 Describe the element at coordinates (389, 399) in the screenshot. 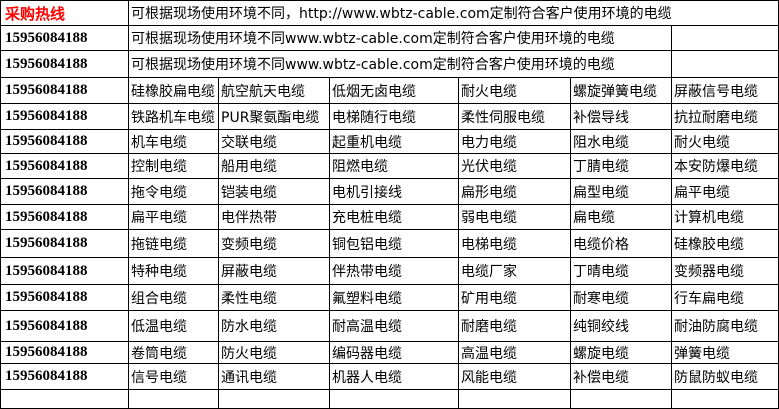

I see `empty-row` at that location.